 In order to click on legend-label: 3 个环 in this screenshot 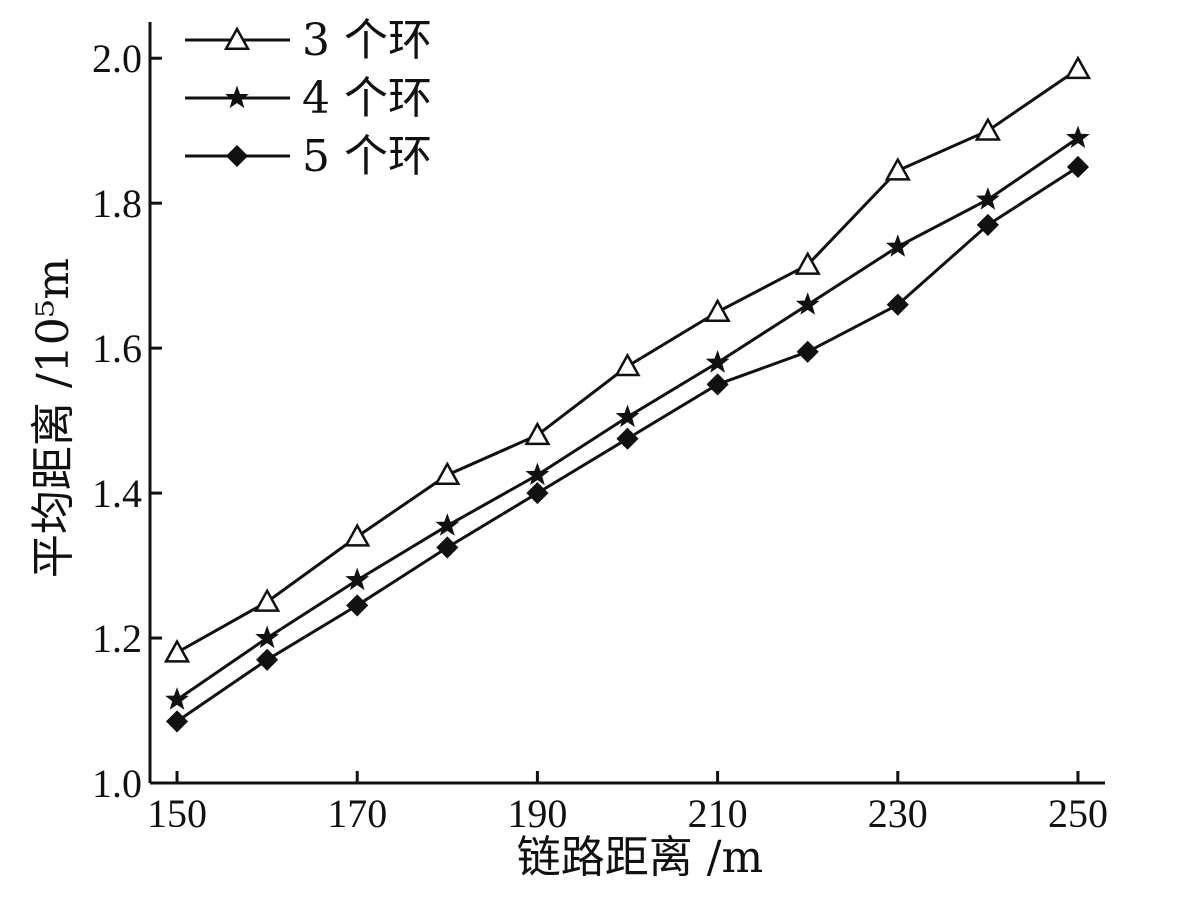, I will do `click(367, 40)`.